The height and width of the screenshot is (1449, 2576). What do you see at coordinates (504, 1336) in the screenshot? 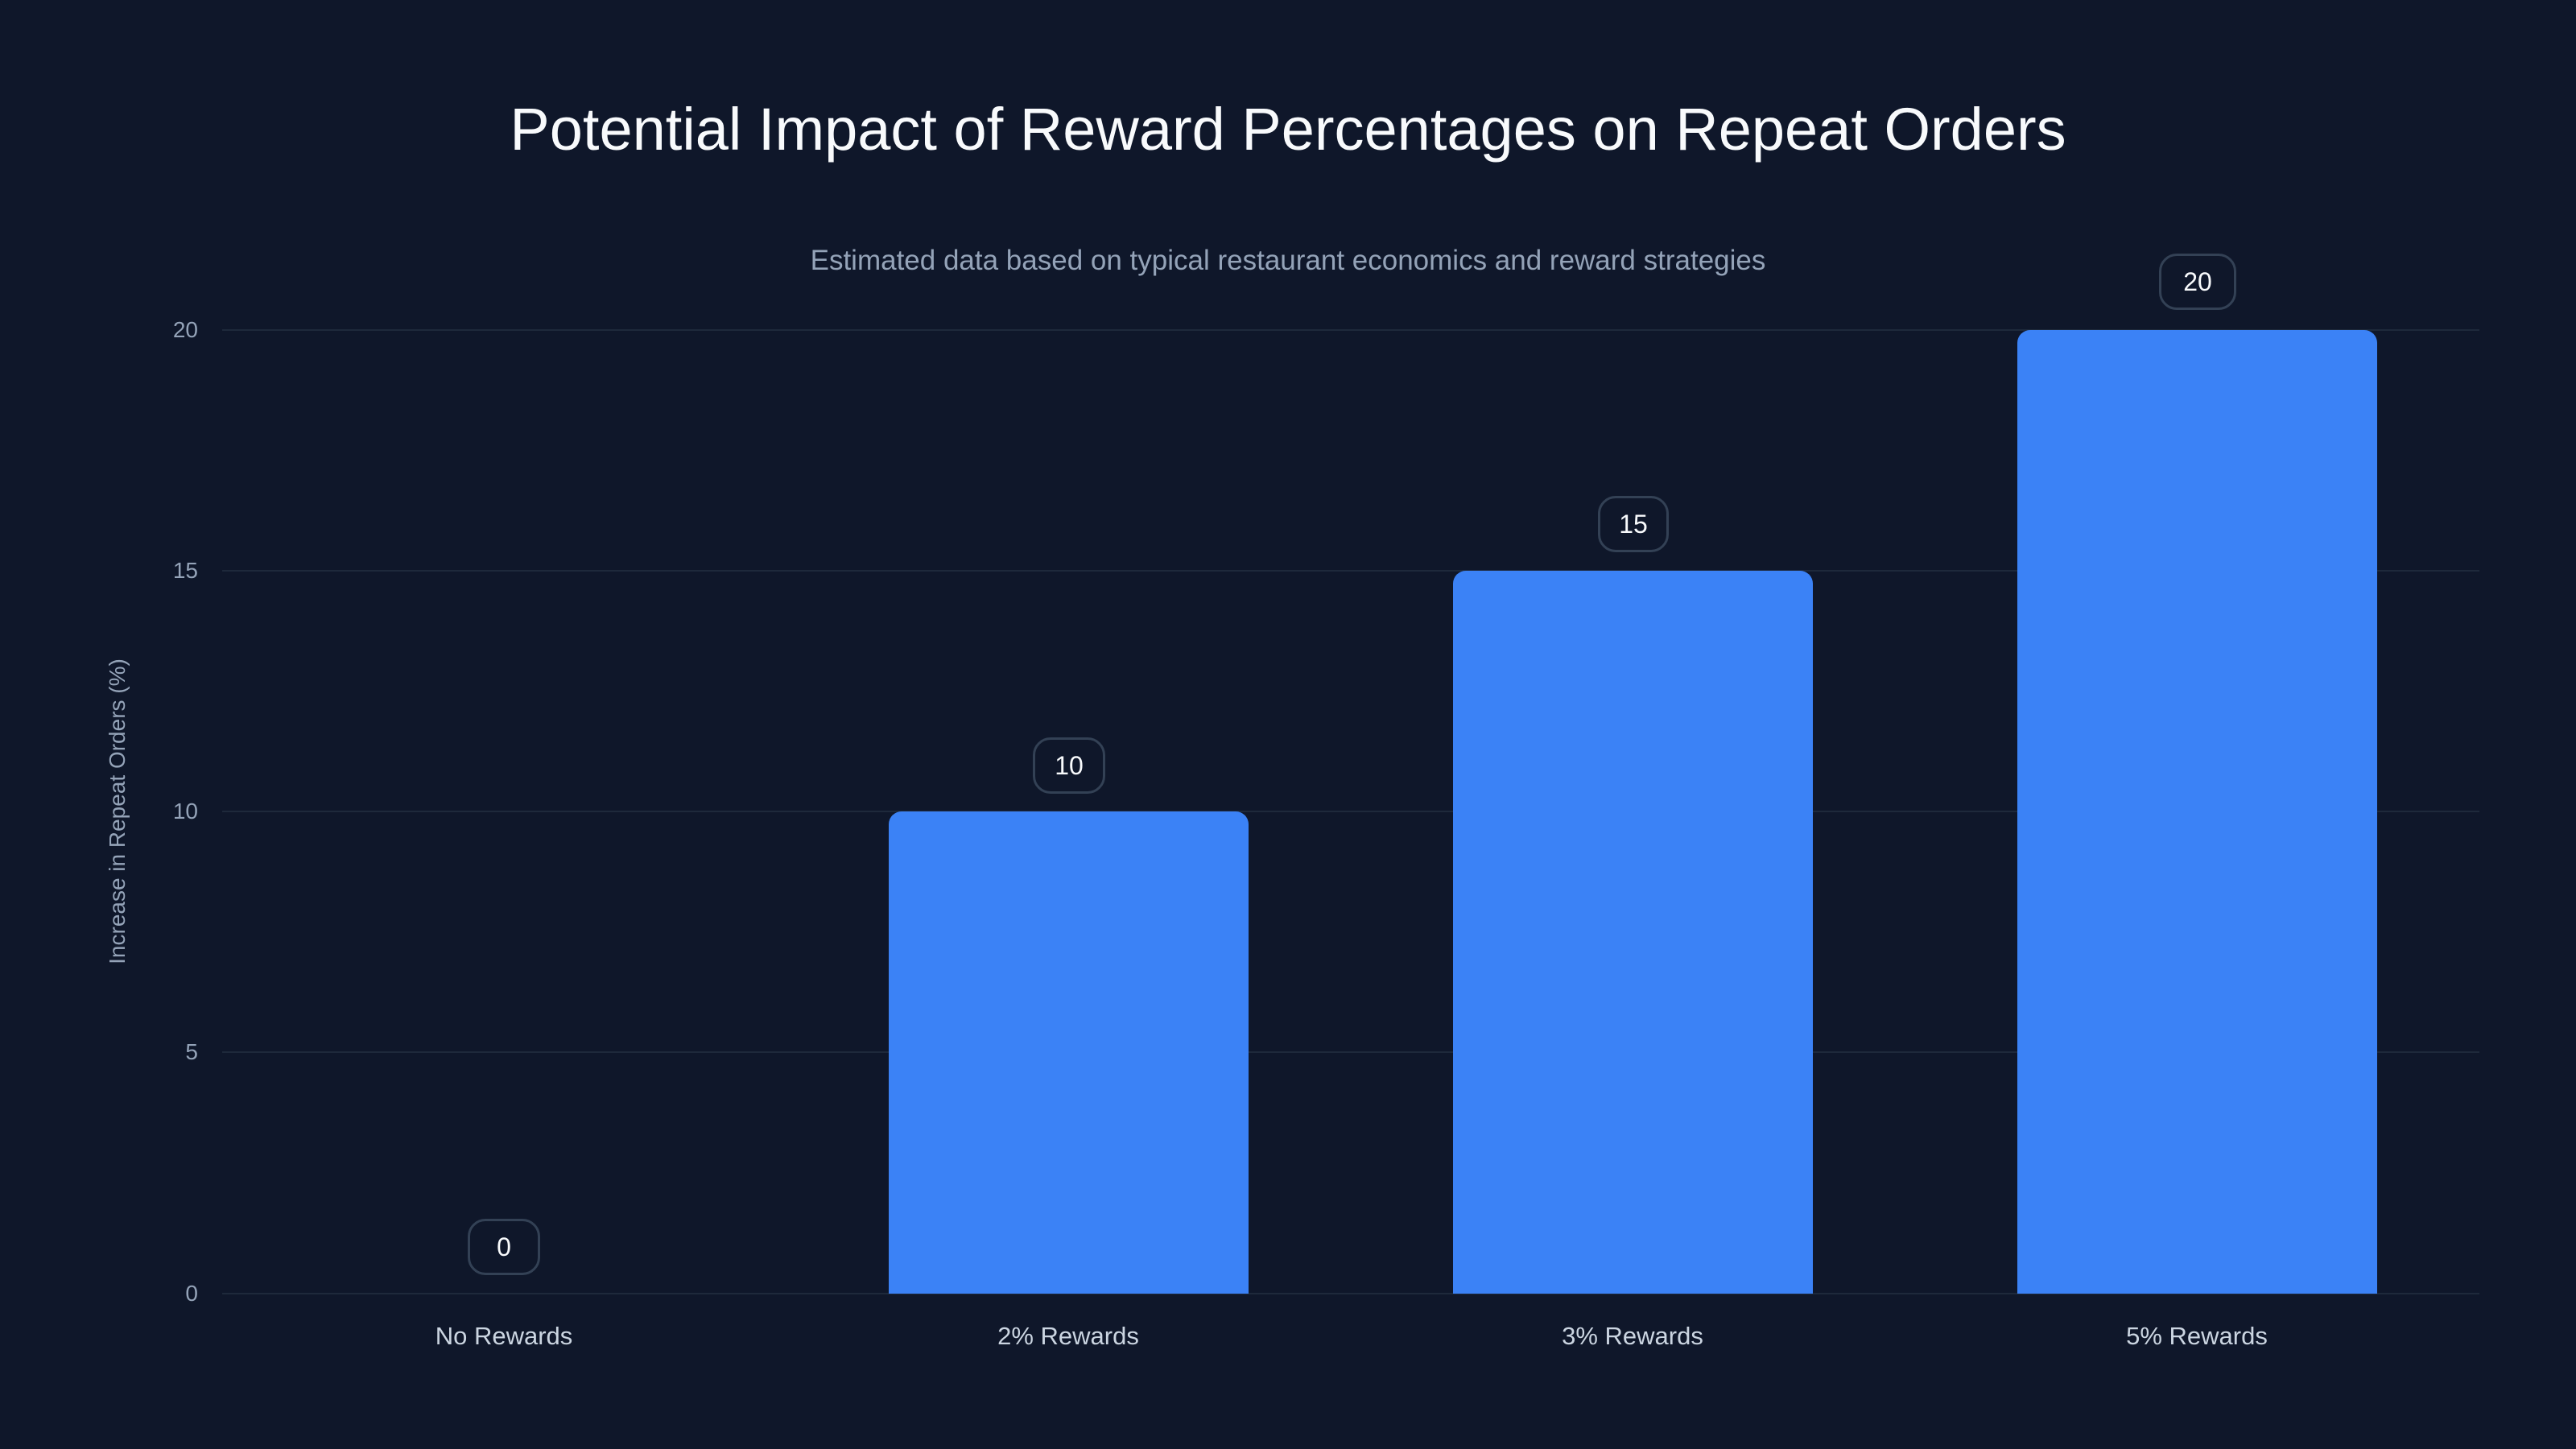
I see `x-label-no-rewards: No Rewards` at bounding box center [504, 1336].